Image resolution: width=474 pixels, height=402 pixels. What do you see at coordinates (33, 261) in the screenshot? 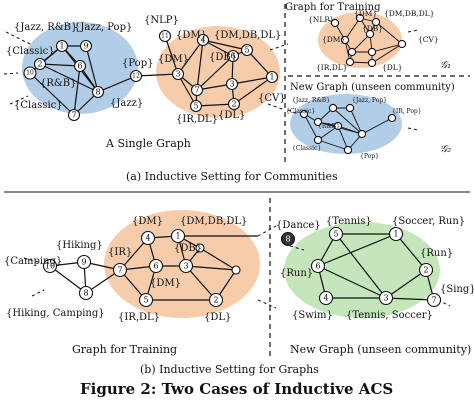
I see `b-label-camping: {Camping}` at bounding box center [33, 261].